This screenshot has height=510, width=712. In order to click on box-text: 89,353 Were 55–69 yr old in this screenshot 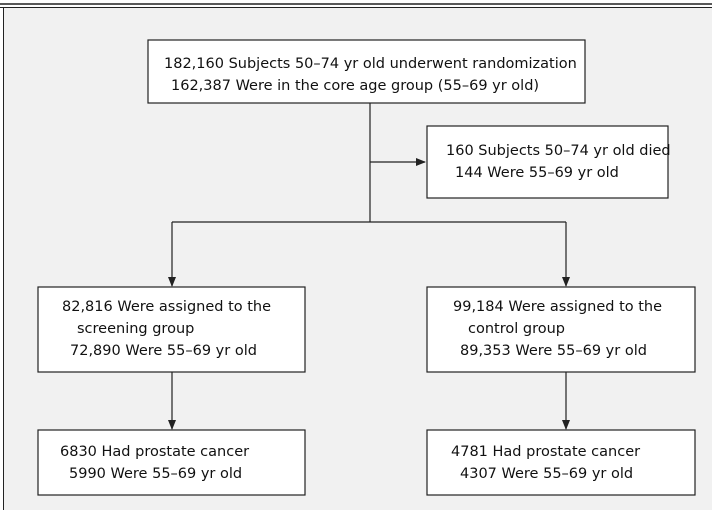, I will do `click(553, 351)`.